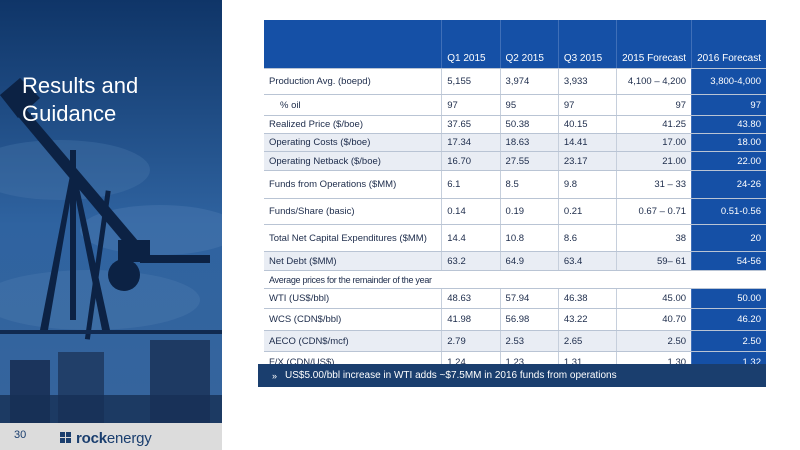  I want to click on cell-2016-forecast: 46.20, so click(728, 319).